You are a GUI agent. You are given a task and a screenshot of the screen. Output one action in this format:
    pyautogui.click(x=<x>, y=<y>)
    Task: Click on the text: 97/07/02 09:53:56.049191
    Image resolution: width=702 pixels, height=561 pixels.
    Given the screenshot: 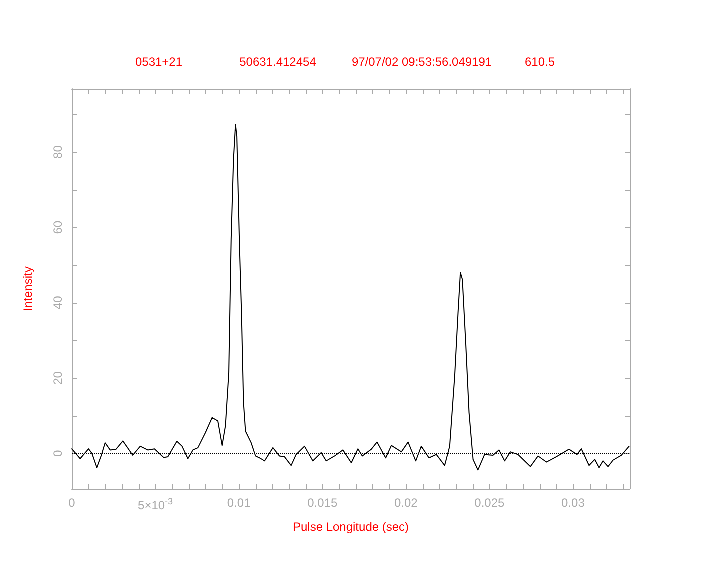 What is the action you would take?
    pyautogui.click(x=422, y=62)
    